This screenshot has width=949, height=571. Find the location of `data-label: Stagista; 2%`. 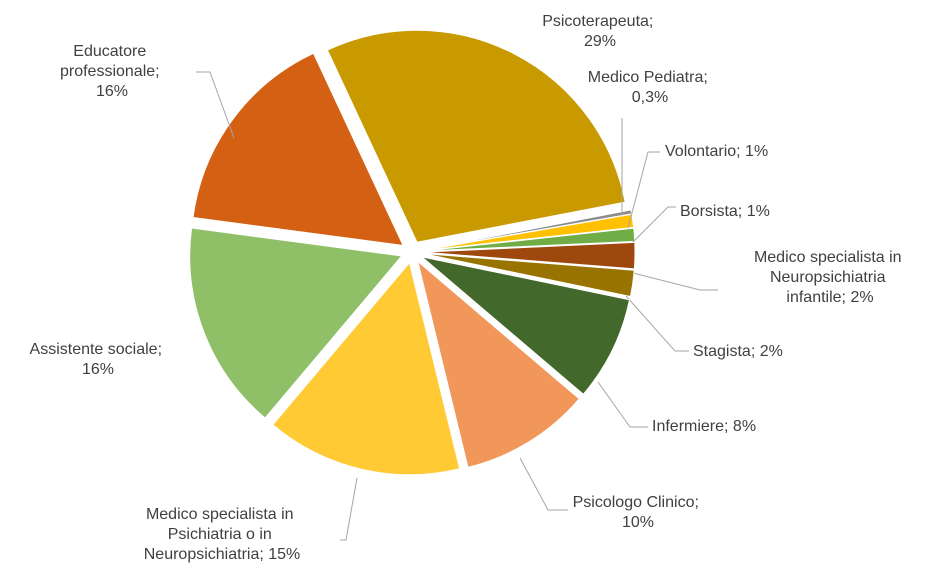

data-label: Stagista; 2% is located at coordinates (738, 351).